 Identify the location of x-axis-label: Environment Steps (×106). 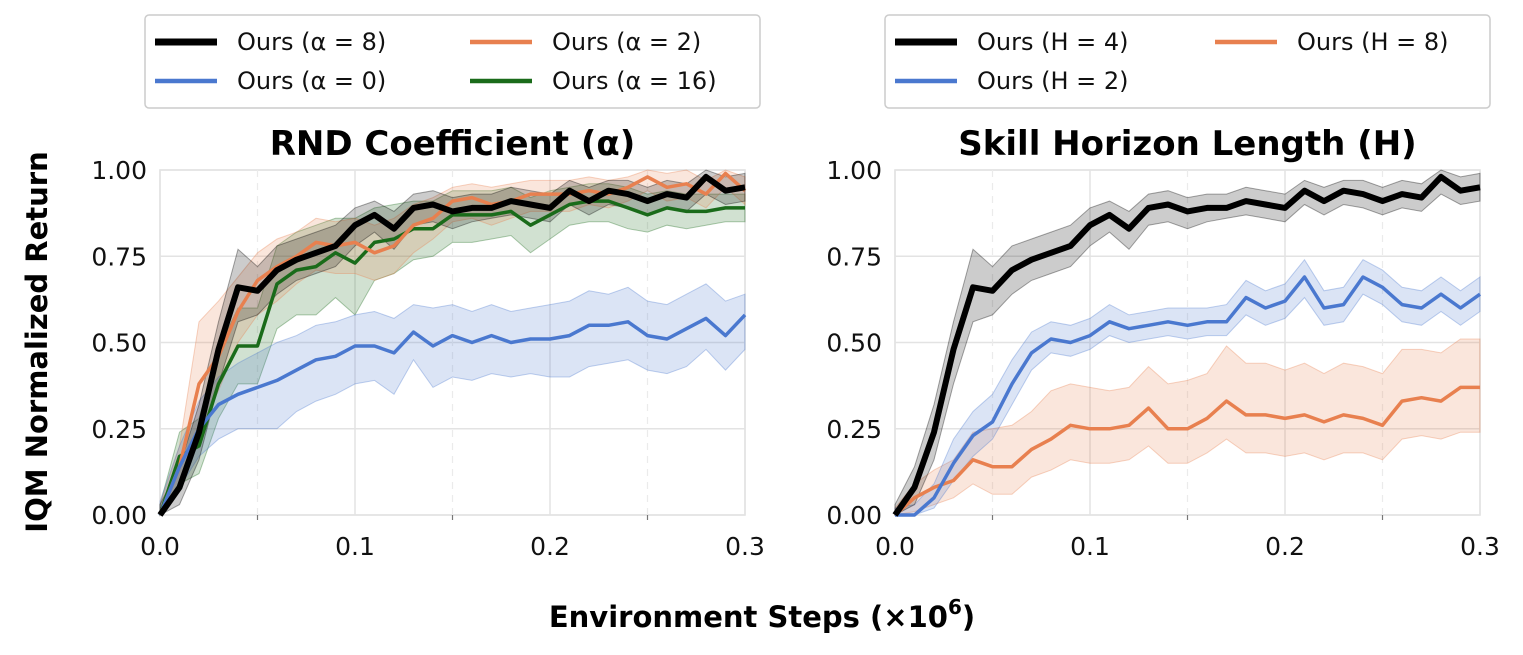
(762, 614).